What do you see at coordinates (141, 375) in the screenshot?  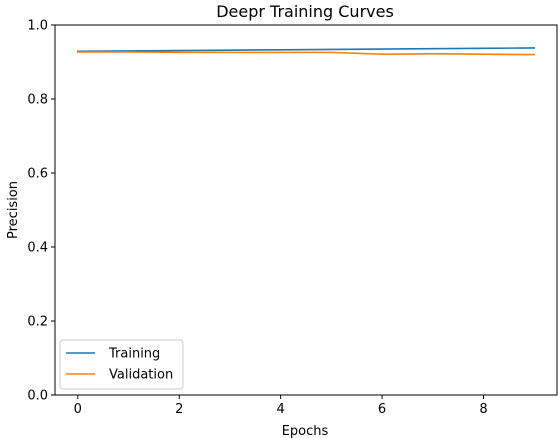 I see `legend-label-validation: Validation` at bounding box center [141, 375].